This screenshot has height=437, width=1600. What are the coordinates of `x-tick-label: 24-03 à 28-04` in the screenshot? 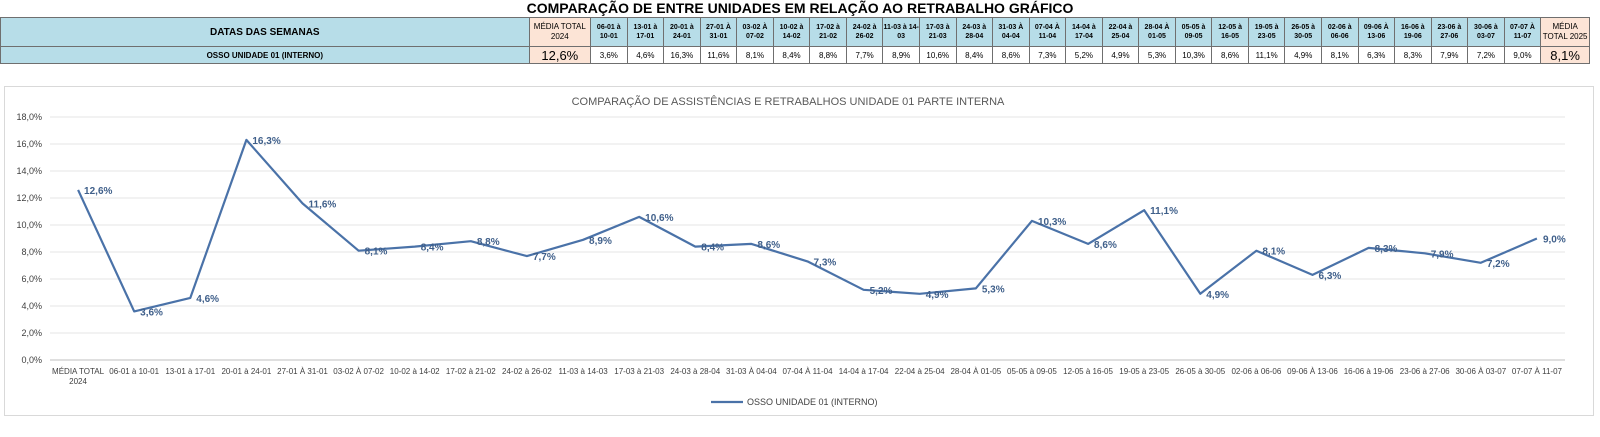 It's located at (695, 371).